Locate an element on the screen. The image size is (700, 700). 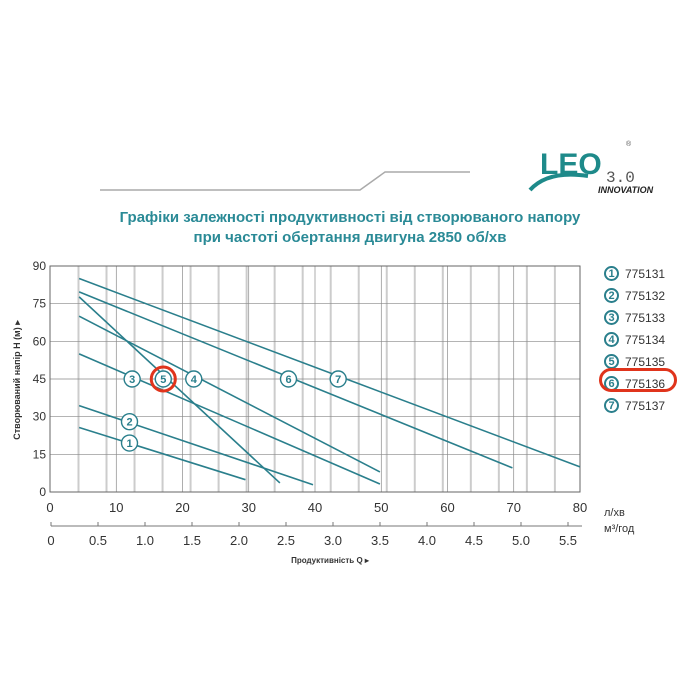
x2-tick-label: 3.0 is located at coordinates (333, 540).